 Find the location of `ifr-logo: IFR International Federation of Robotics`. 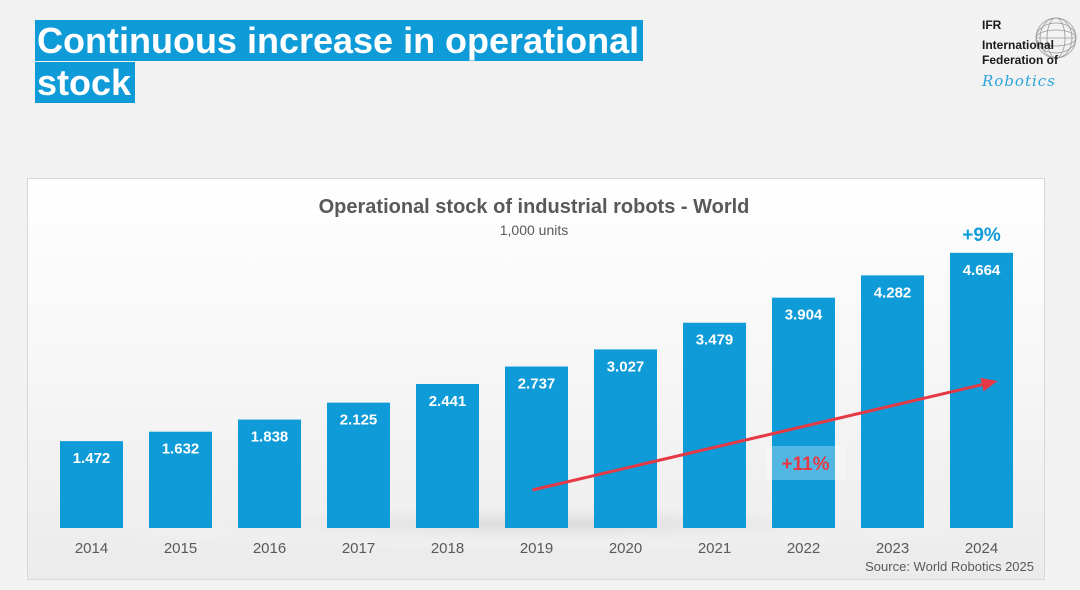

ifr-logo: IFR International Federation of Robotics is located at coordinates (1030, 54).